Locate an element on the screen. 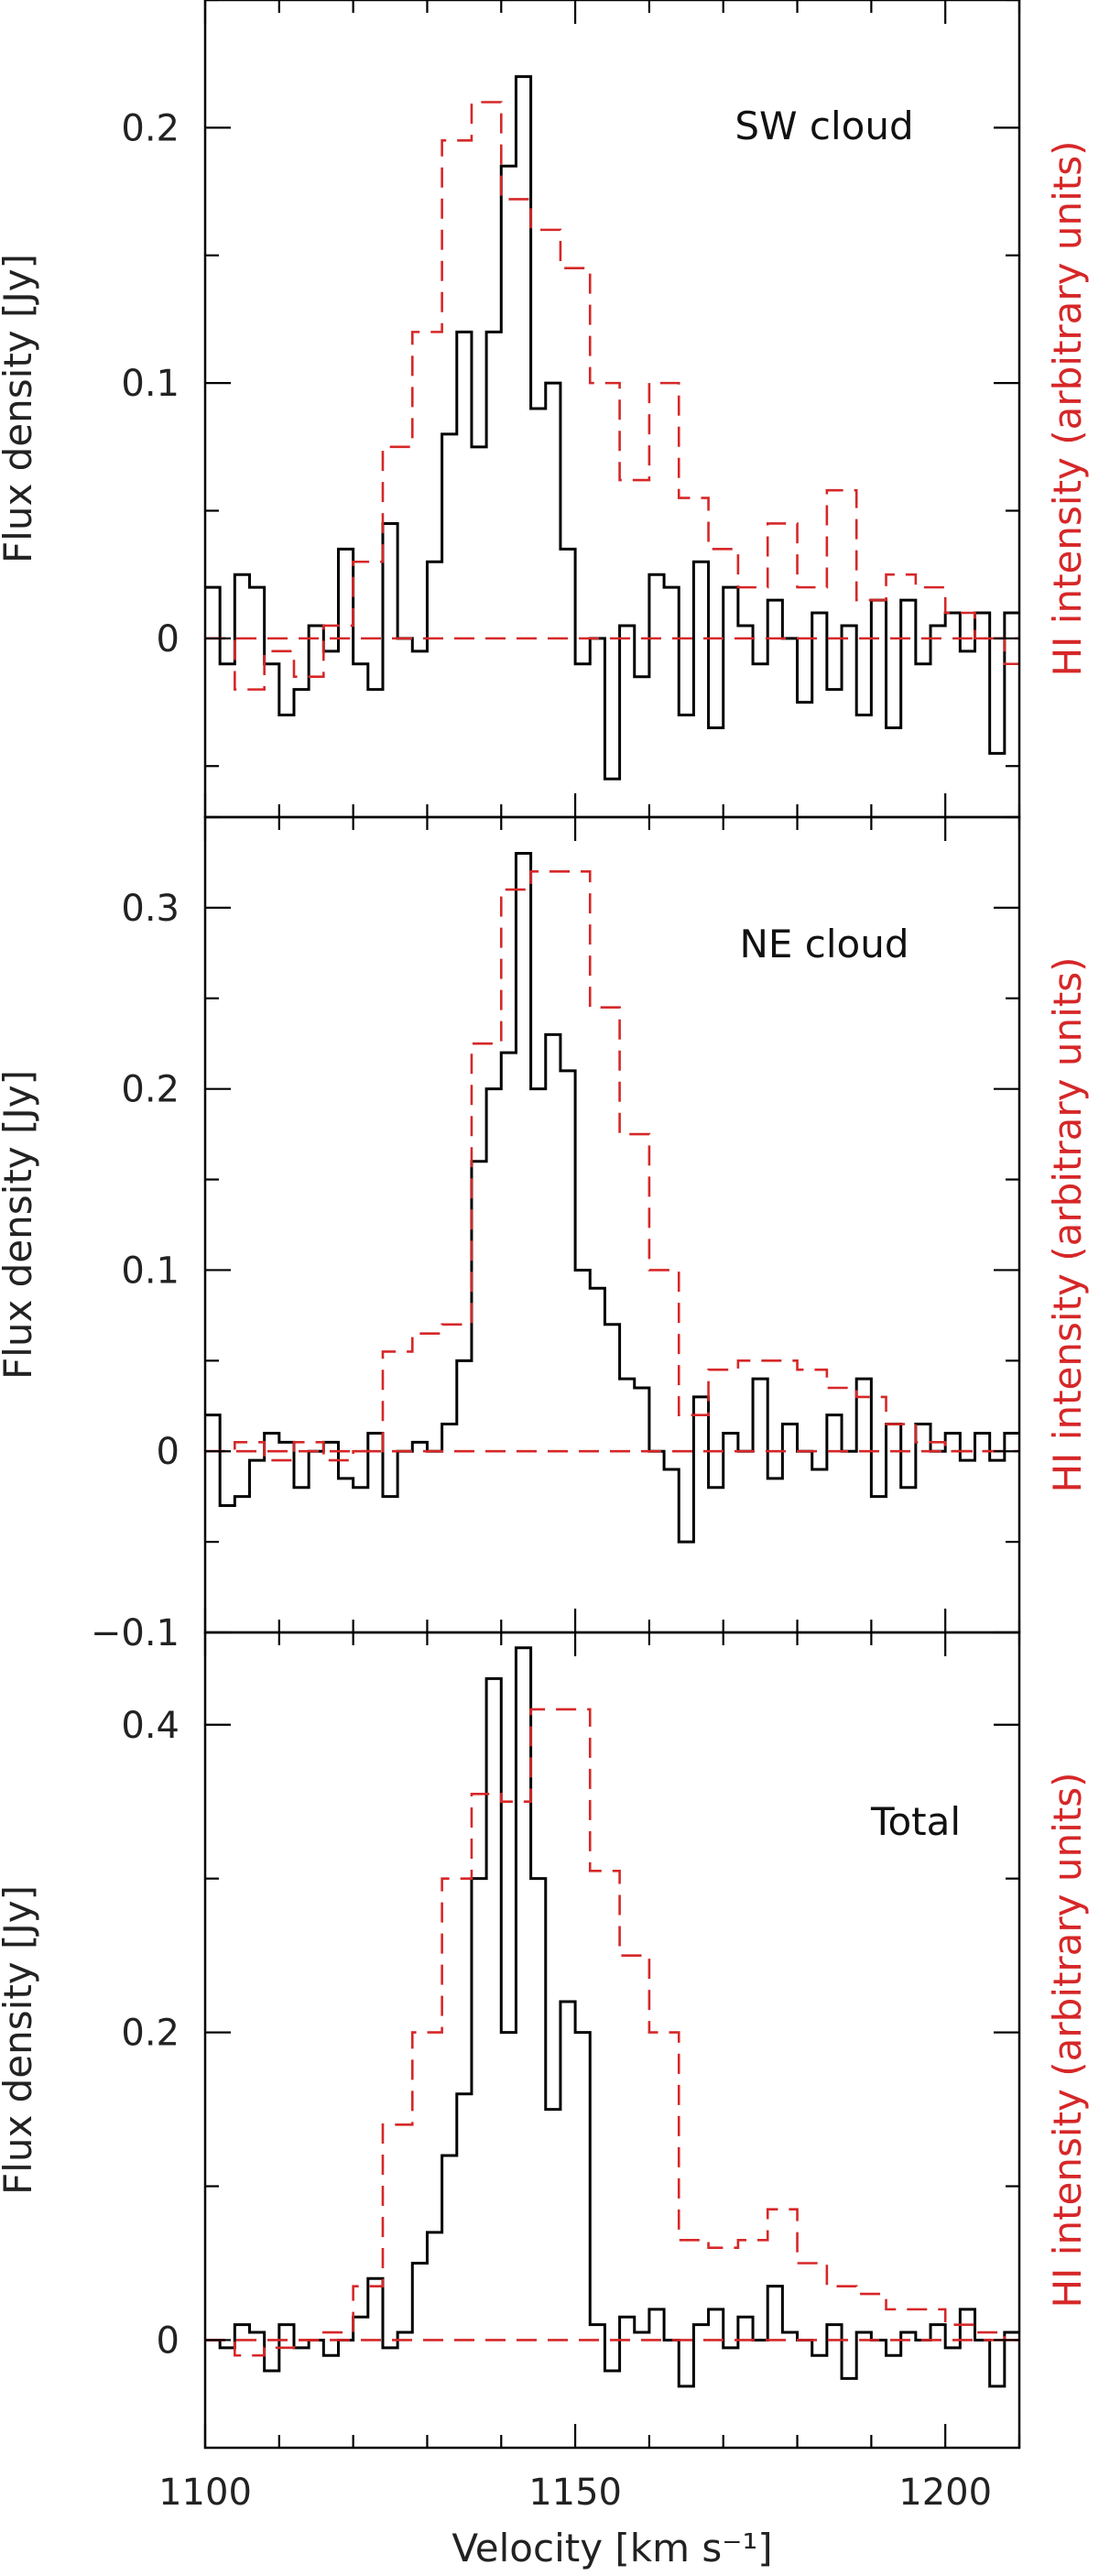 This screenshot has height=2576, width=1099. x-tick-label: 1200 is located at coordinates (945, 2493).